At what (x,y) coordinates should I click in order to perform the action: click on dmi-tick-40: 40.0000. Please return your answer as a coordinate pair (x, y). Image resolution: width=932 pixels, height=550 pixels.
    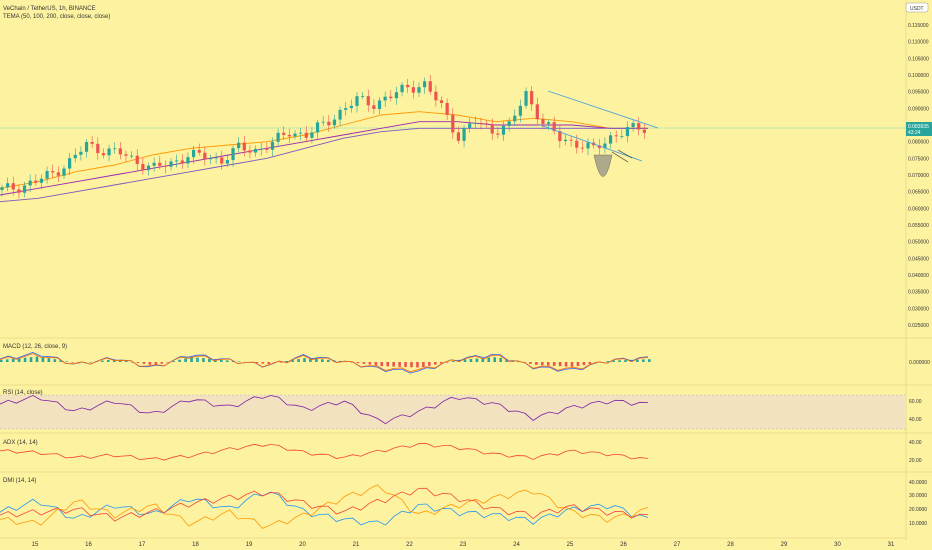
    Looking at the image, I should click on (918, 483).